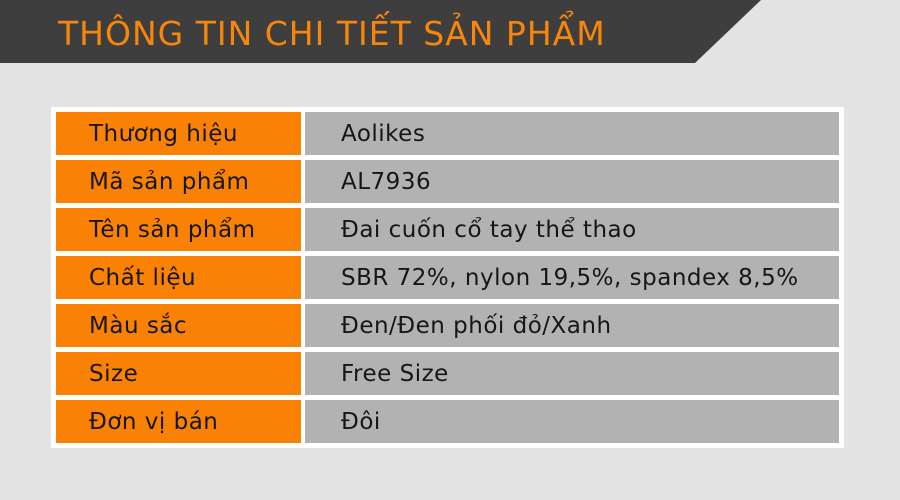  Describe the element at coordinates (178, 229) in the screenshot. I see `spec-label: Tên sản phẩm` at that location.